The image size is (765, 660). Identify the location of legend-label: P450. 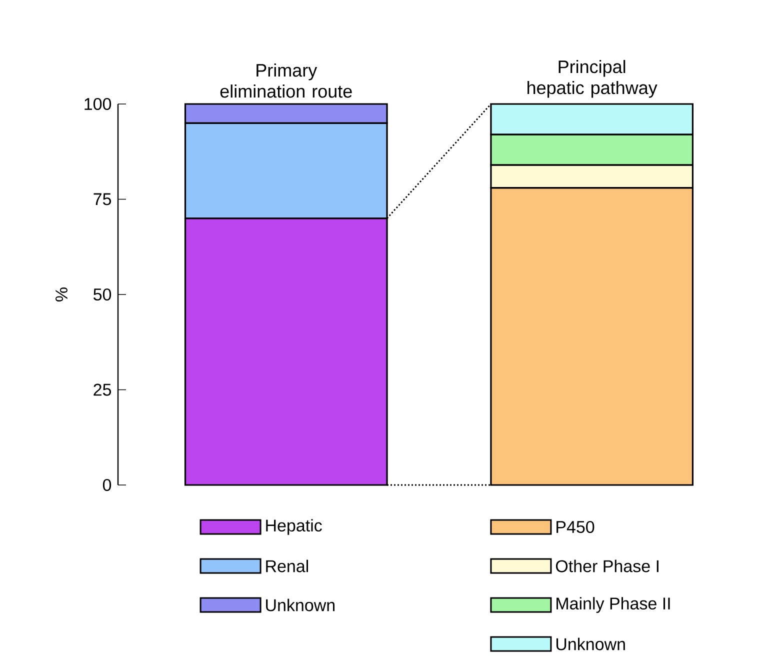
(575, 527).